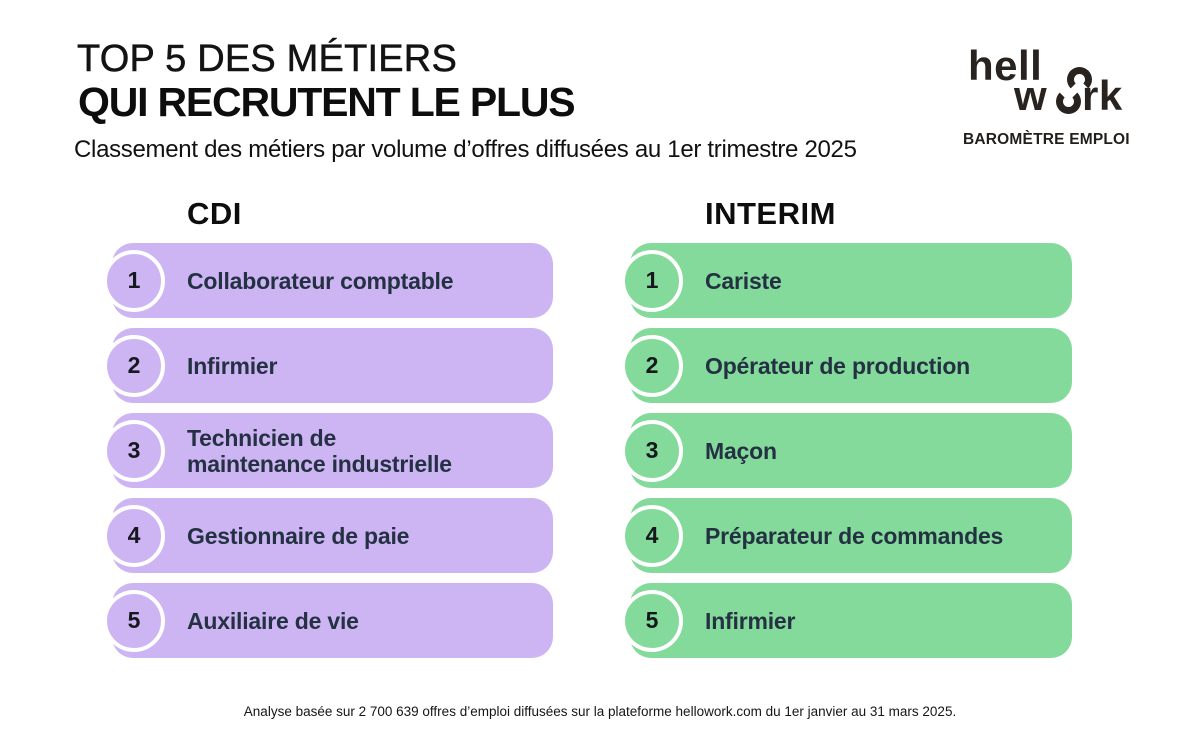 The image size is (1200, 740). What do you see at coordinates (328, 365) in the screenshot?
I see `rank-row: 2 Infirmier` at bounding box center [328, 365].